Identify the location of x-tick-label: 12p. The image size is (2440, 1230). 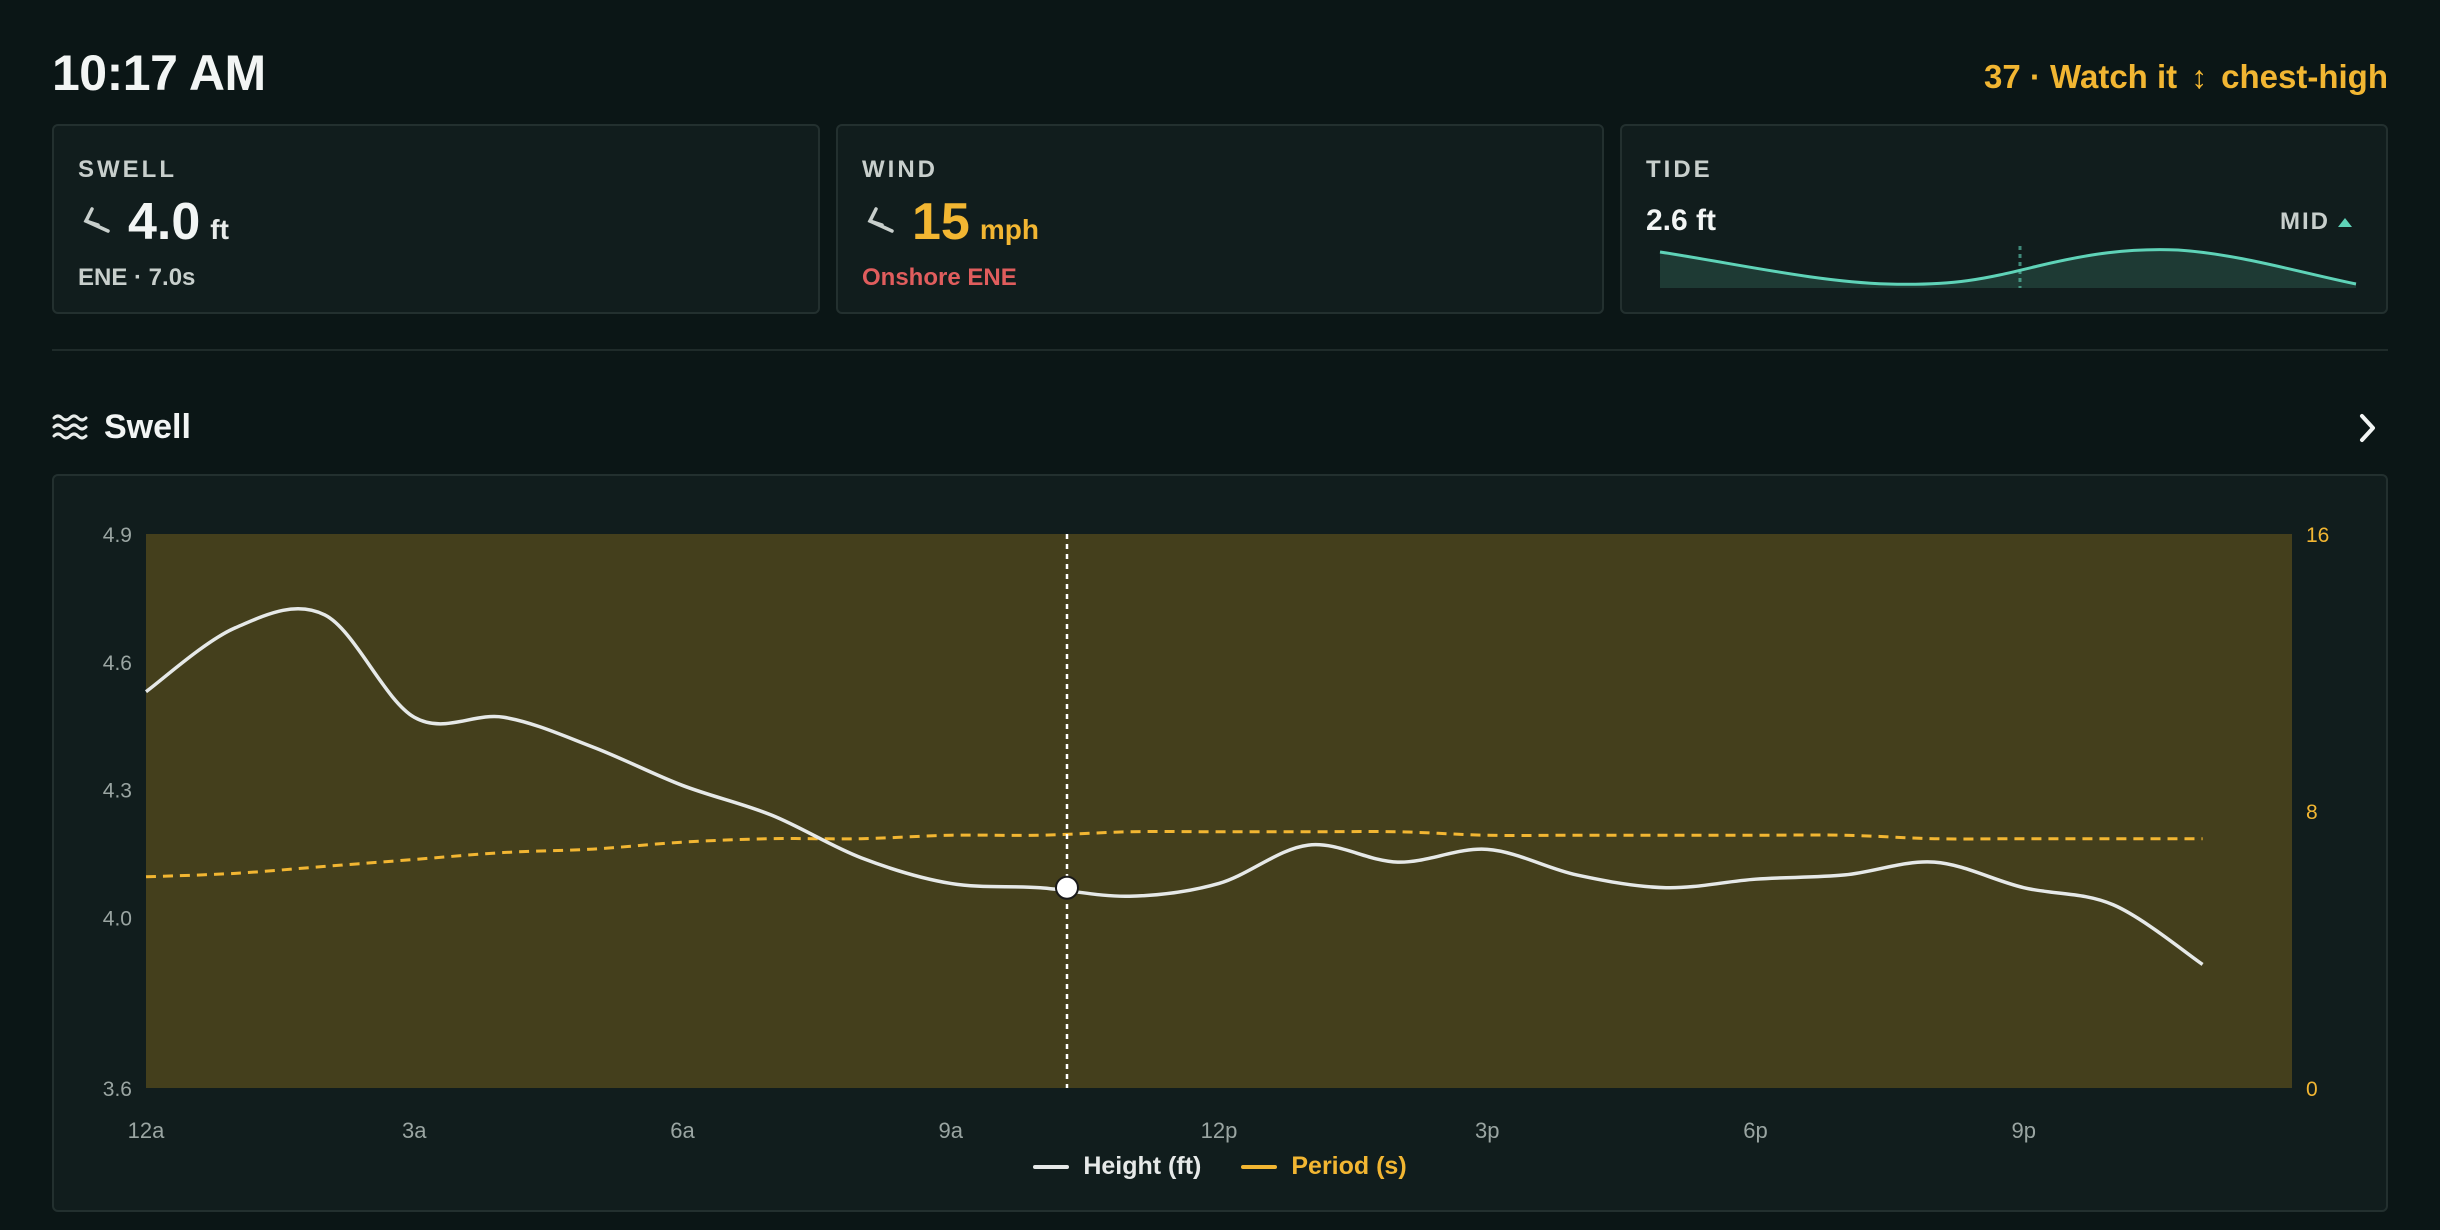
(1219, 1130).